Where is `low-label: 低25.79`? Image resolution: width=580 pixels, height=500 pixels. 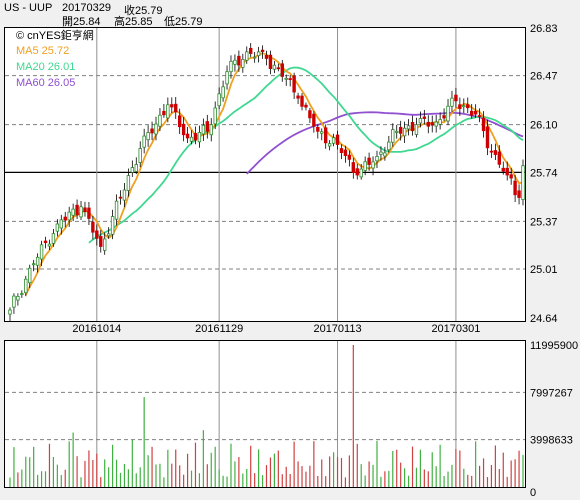 low-label: 低25.79 is located at coordinates (183, 22).